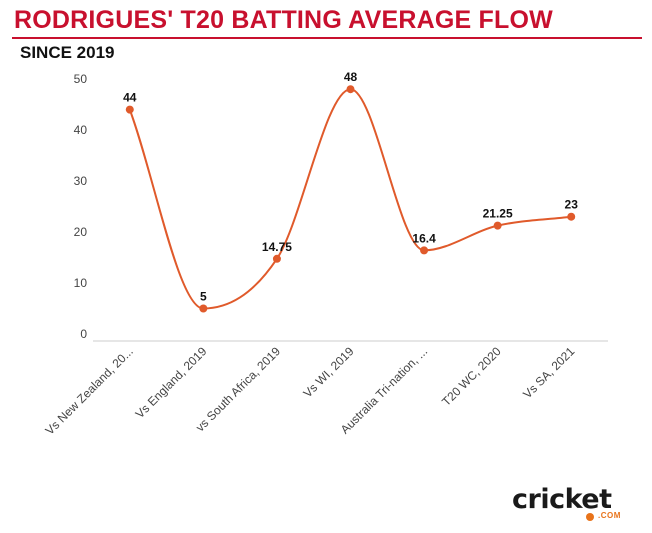 This screenshot has width=652, height=533. What do you see at coordinates (81, 181) in the screenshot?
I see `y-tick-label: 30` at bounding box center [81, 181].